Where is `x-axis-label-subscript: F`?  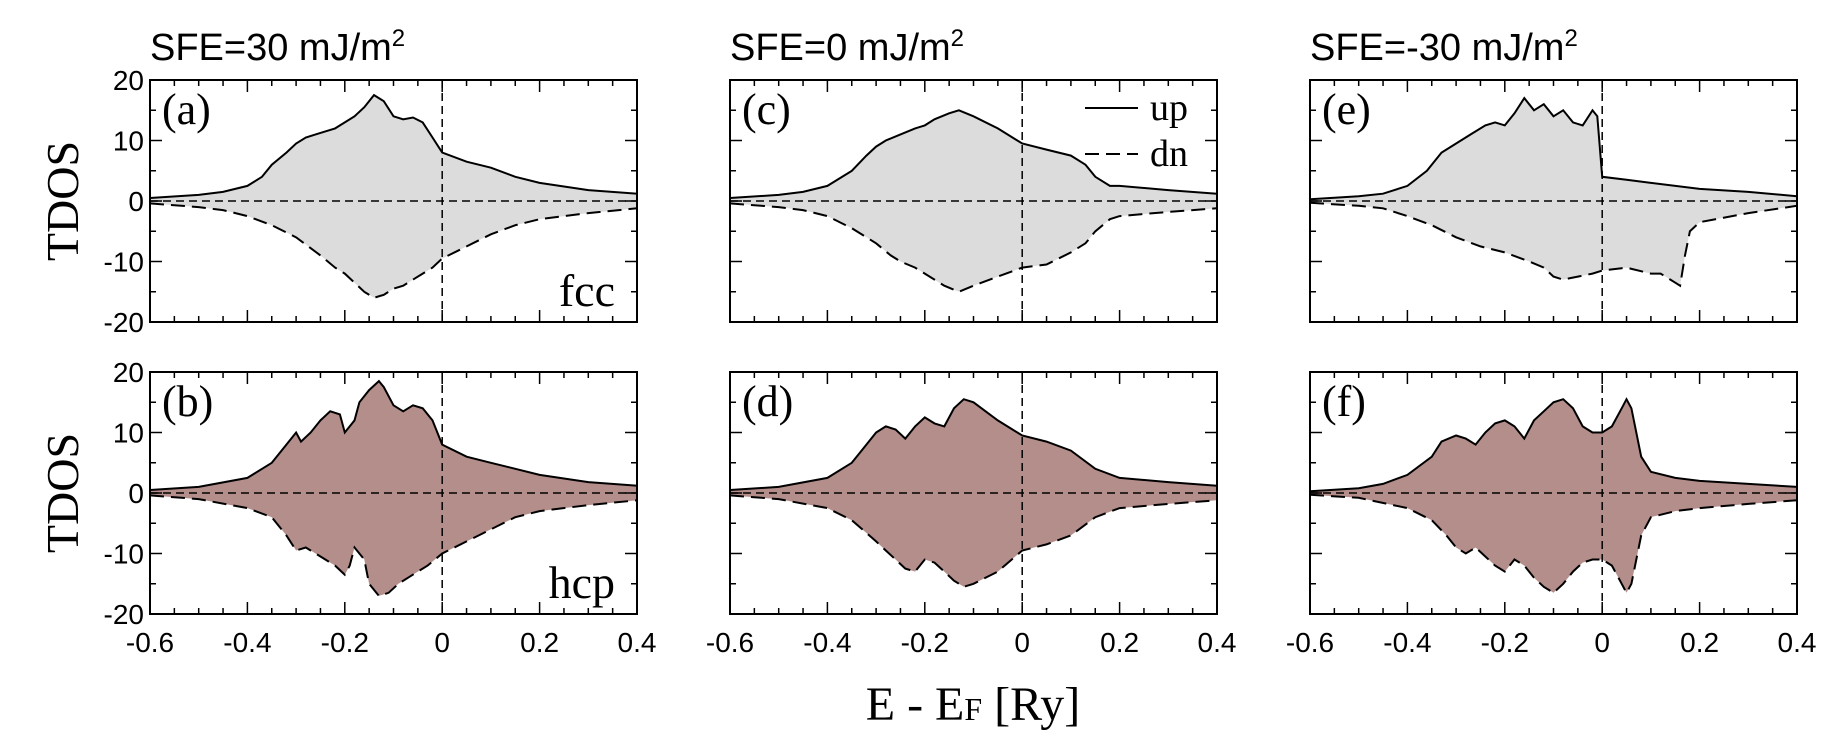
x-axis-label-subscript: F is located at coordinates (973, 709).